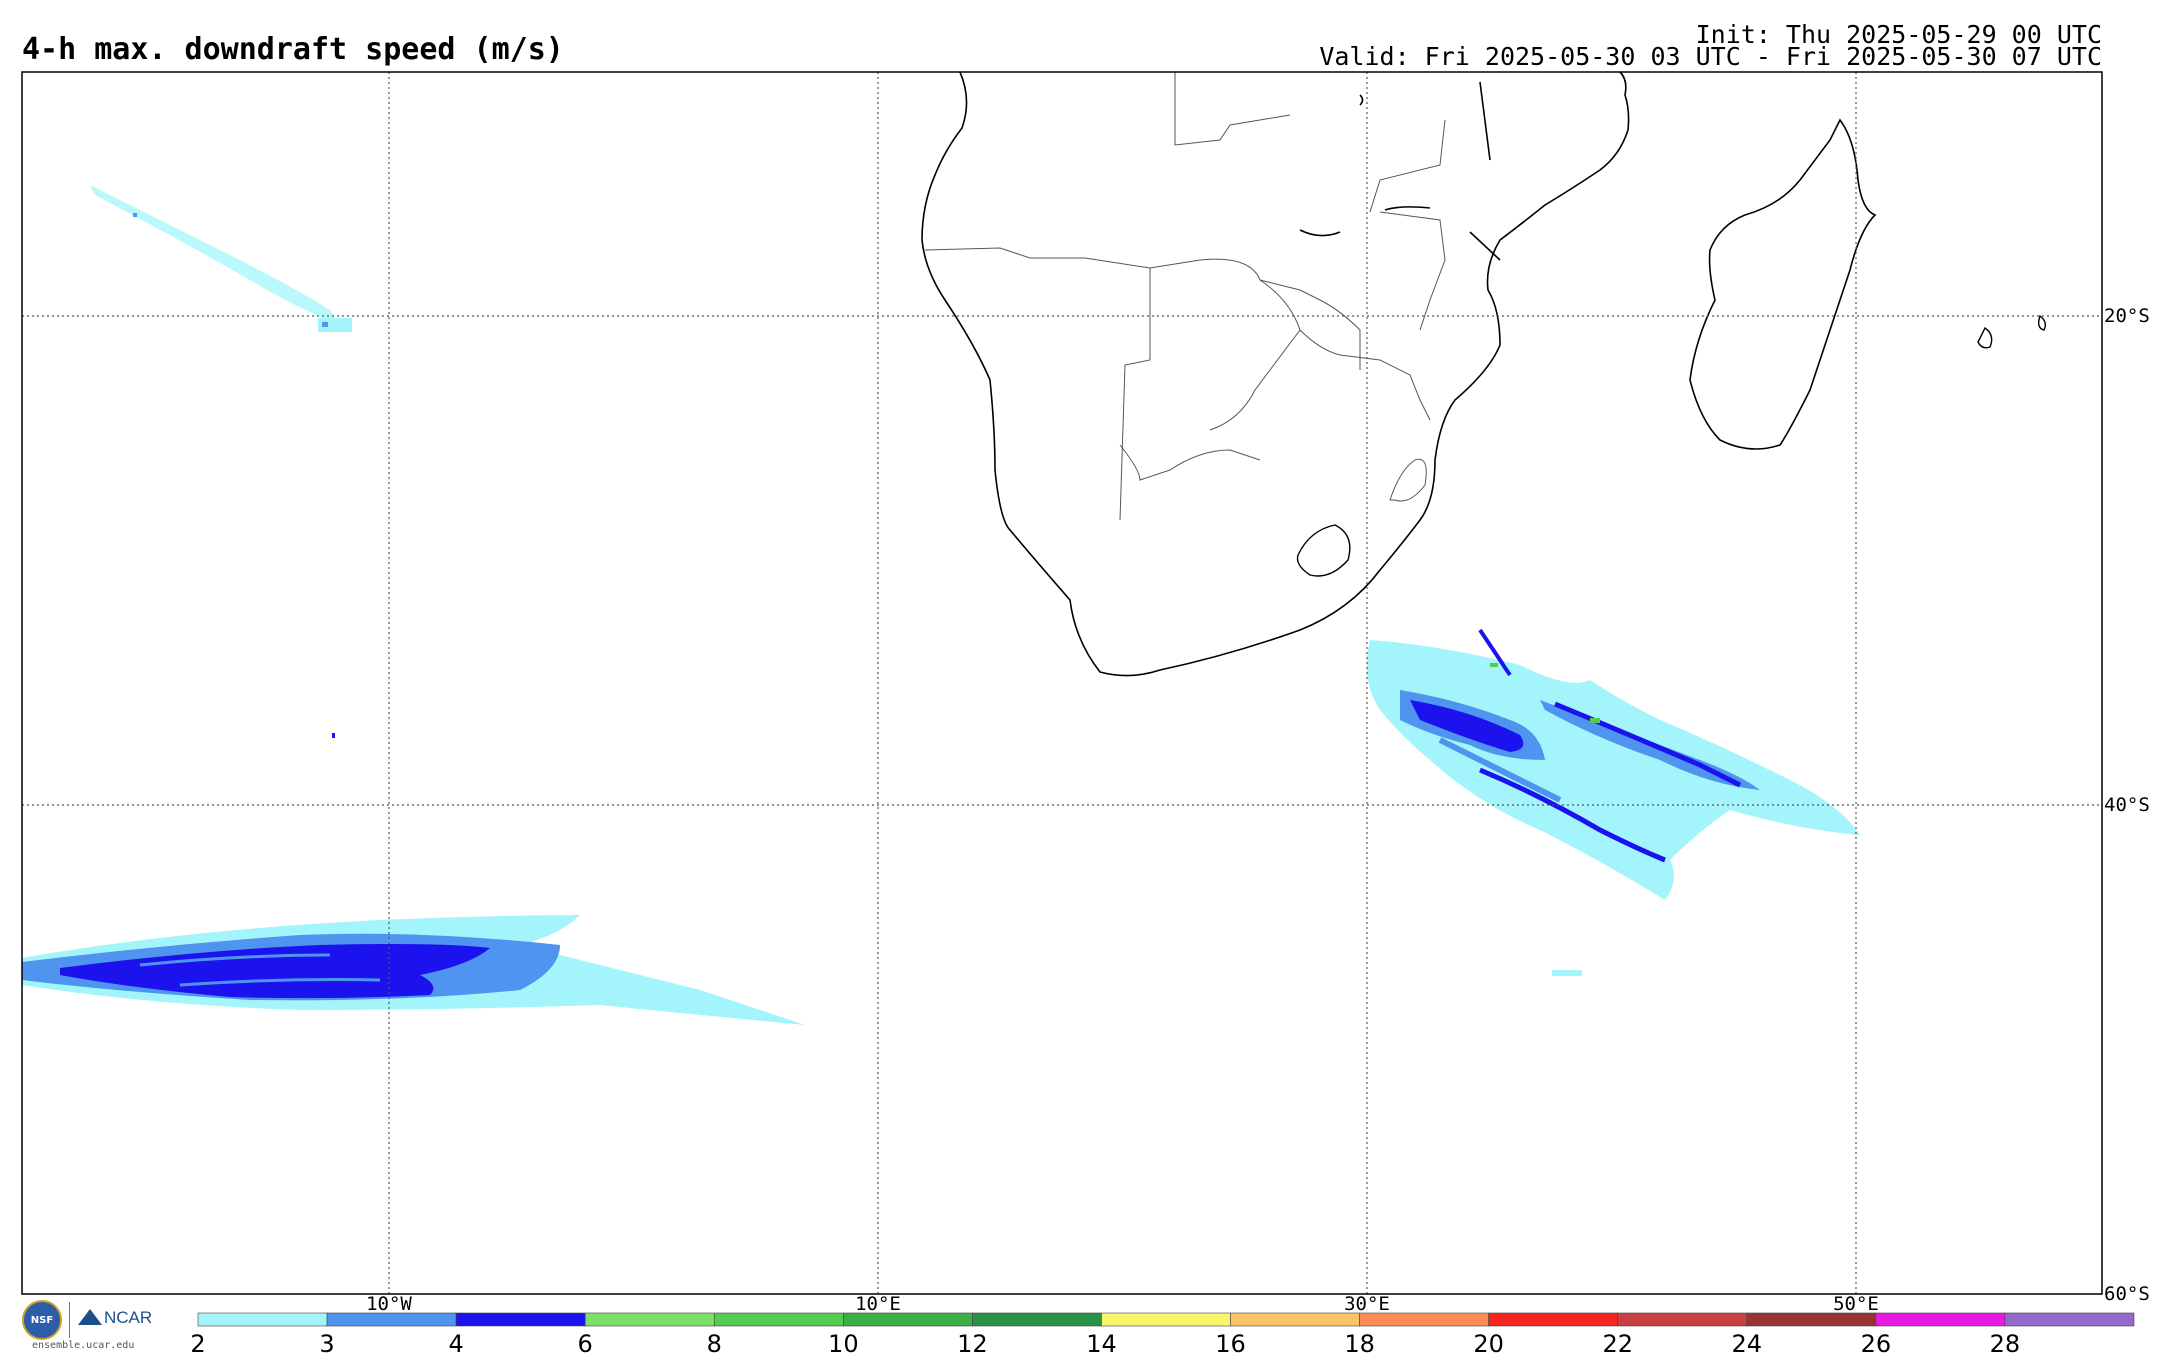 This screenshot has width=2160, height=1354. What do you see at coordinates (843, 1342) in the screenshot?
I see `colorbar-tick-label: 10` at bounding box center [843, 1342].